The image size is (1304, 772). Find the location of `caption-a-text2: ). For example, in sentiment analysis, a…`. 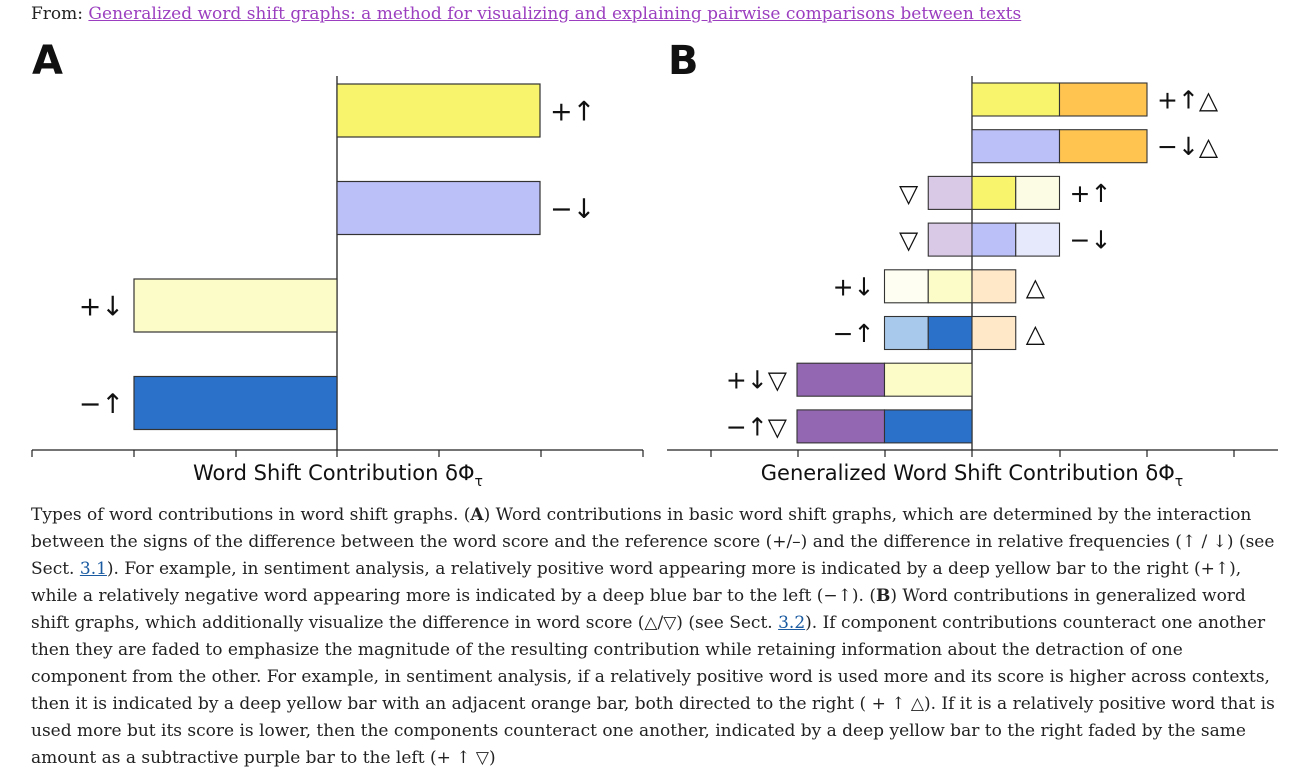

caption-a-text2: ). For example, in sentiment analysis, a… is located at coordinates (636, 582).